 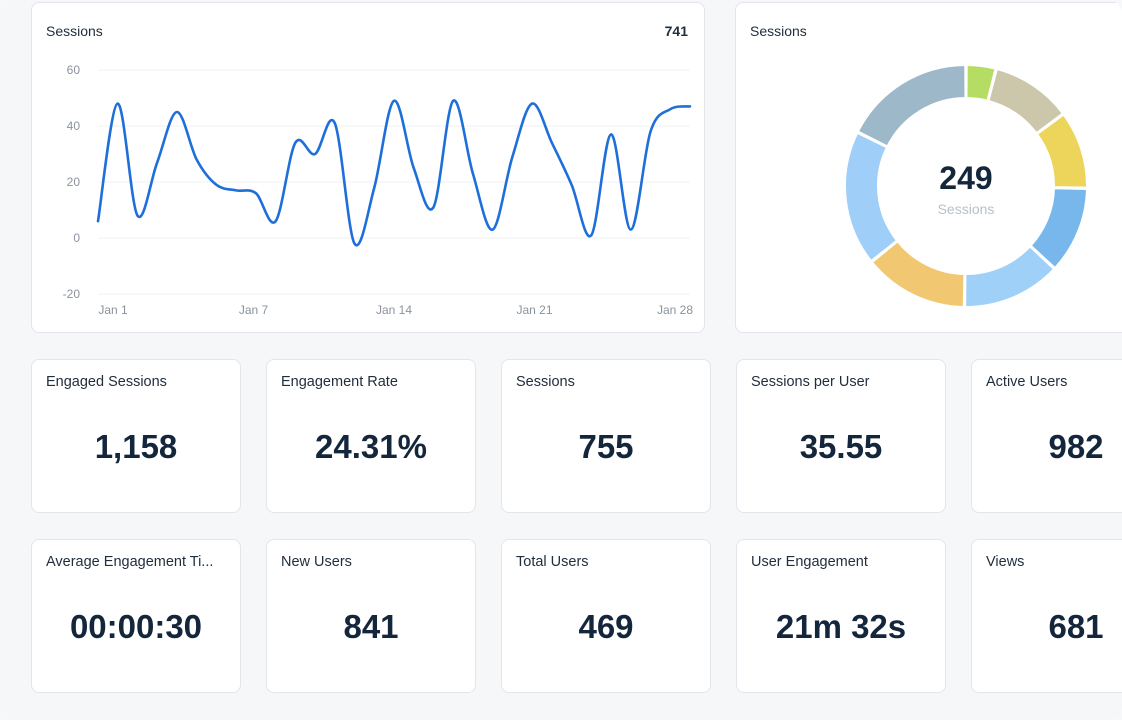 What do you see at coordinates (841, 446) in the screenshot?
I see `metric-value: 35.55` at bounding box center [841, 446].